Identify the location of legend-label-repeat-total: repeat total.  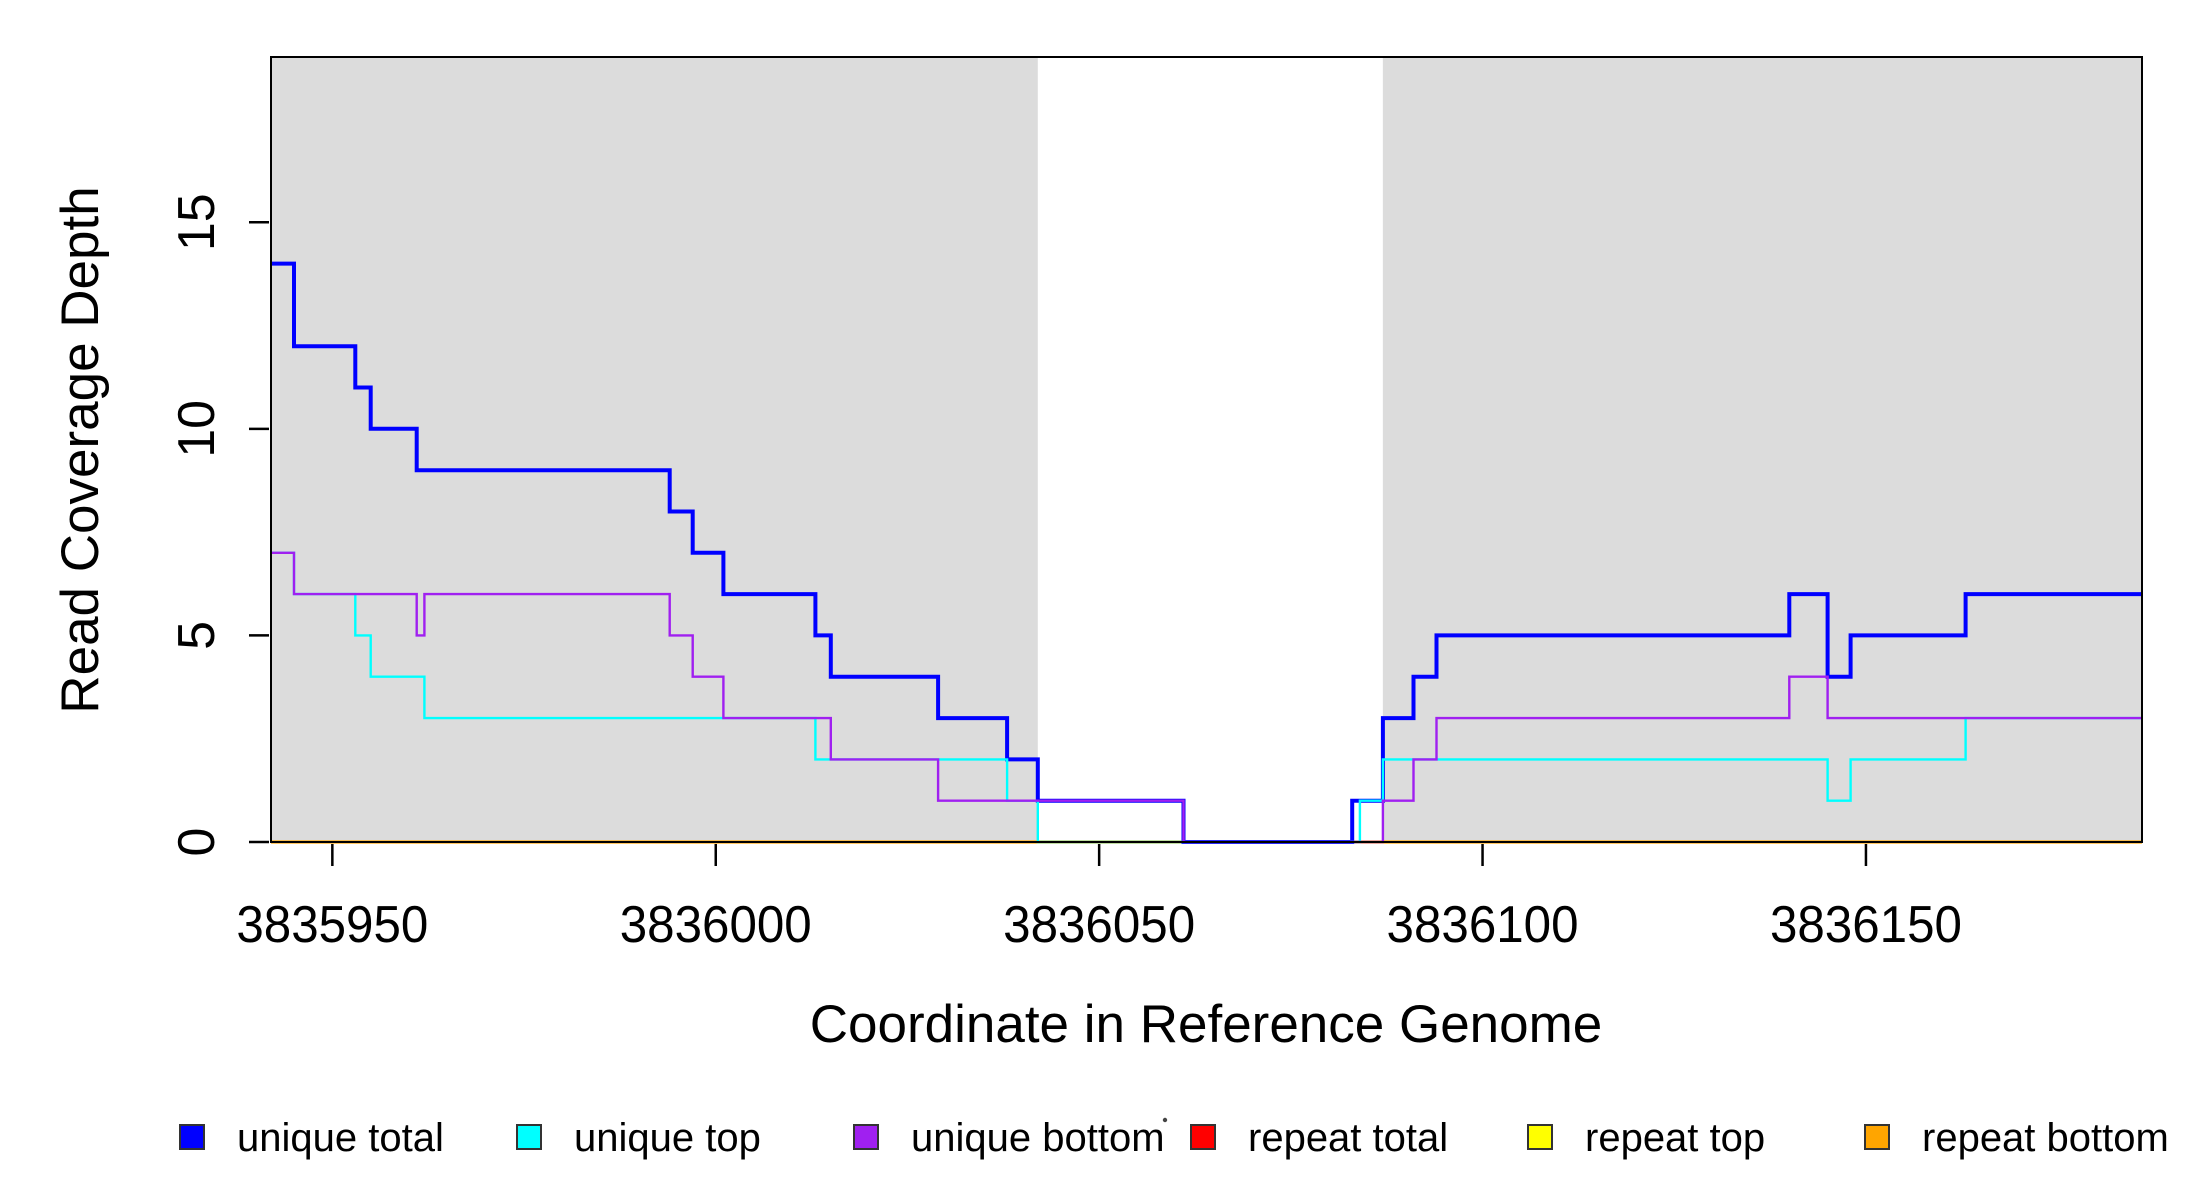
(1348, 1138).